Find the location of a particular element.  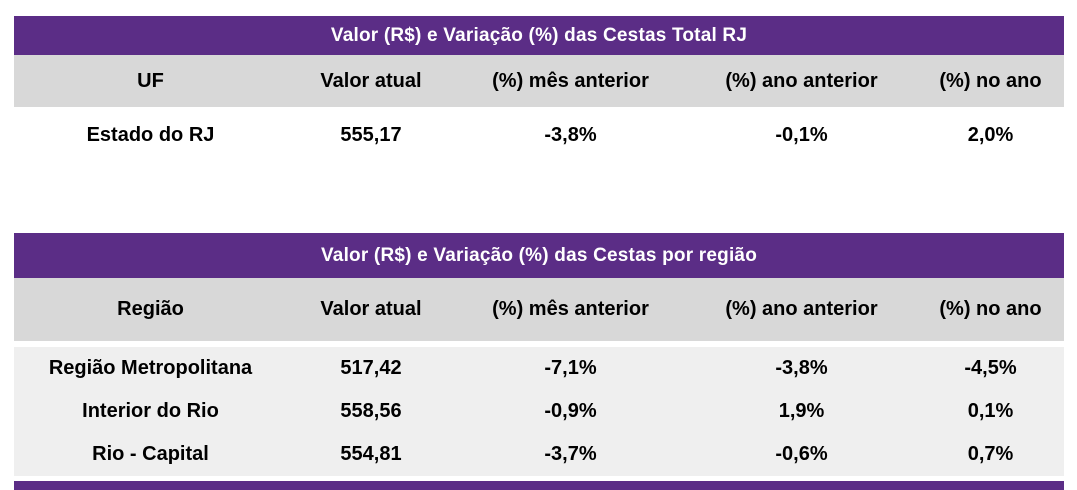

cell-valor-atual: 554,81 is located at coordinates (371, 454).